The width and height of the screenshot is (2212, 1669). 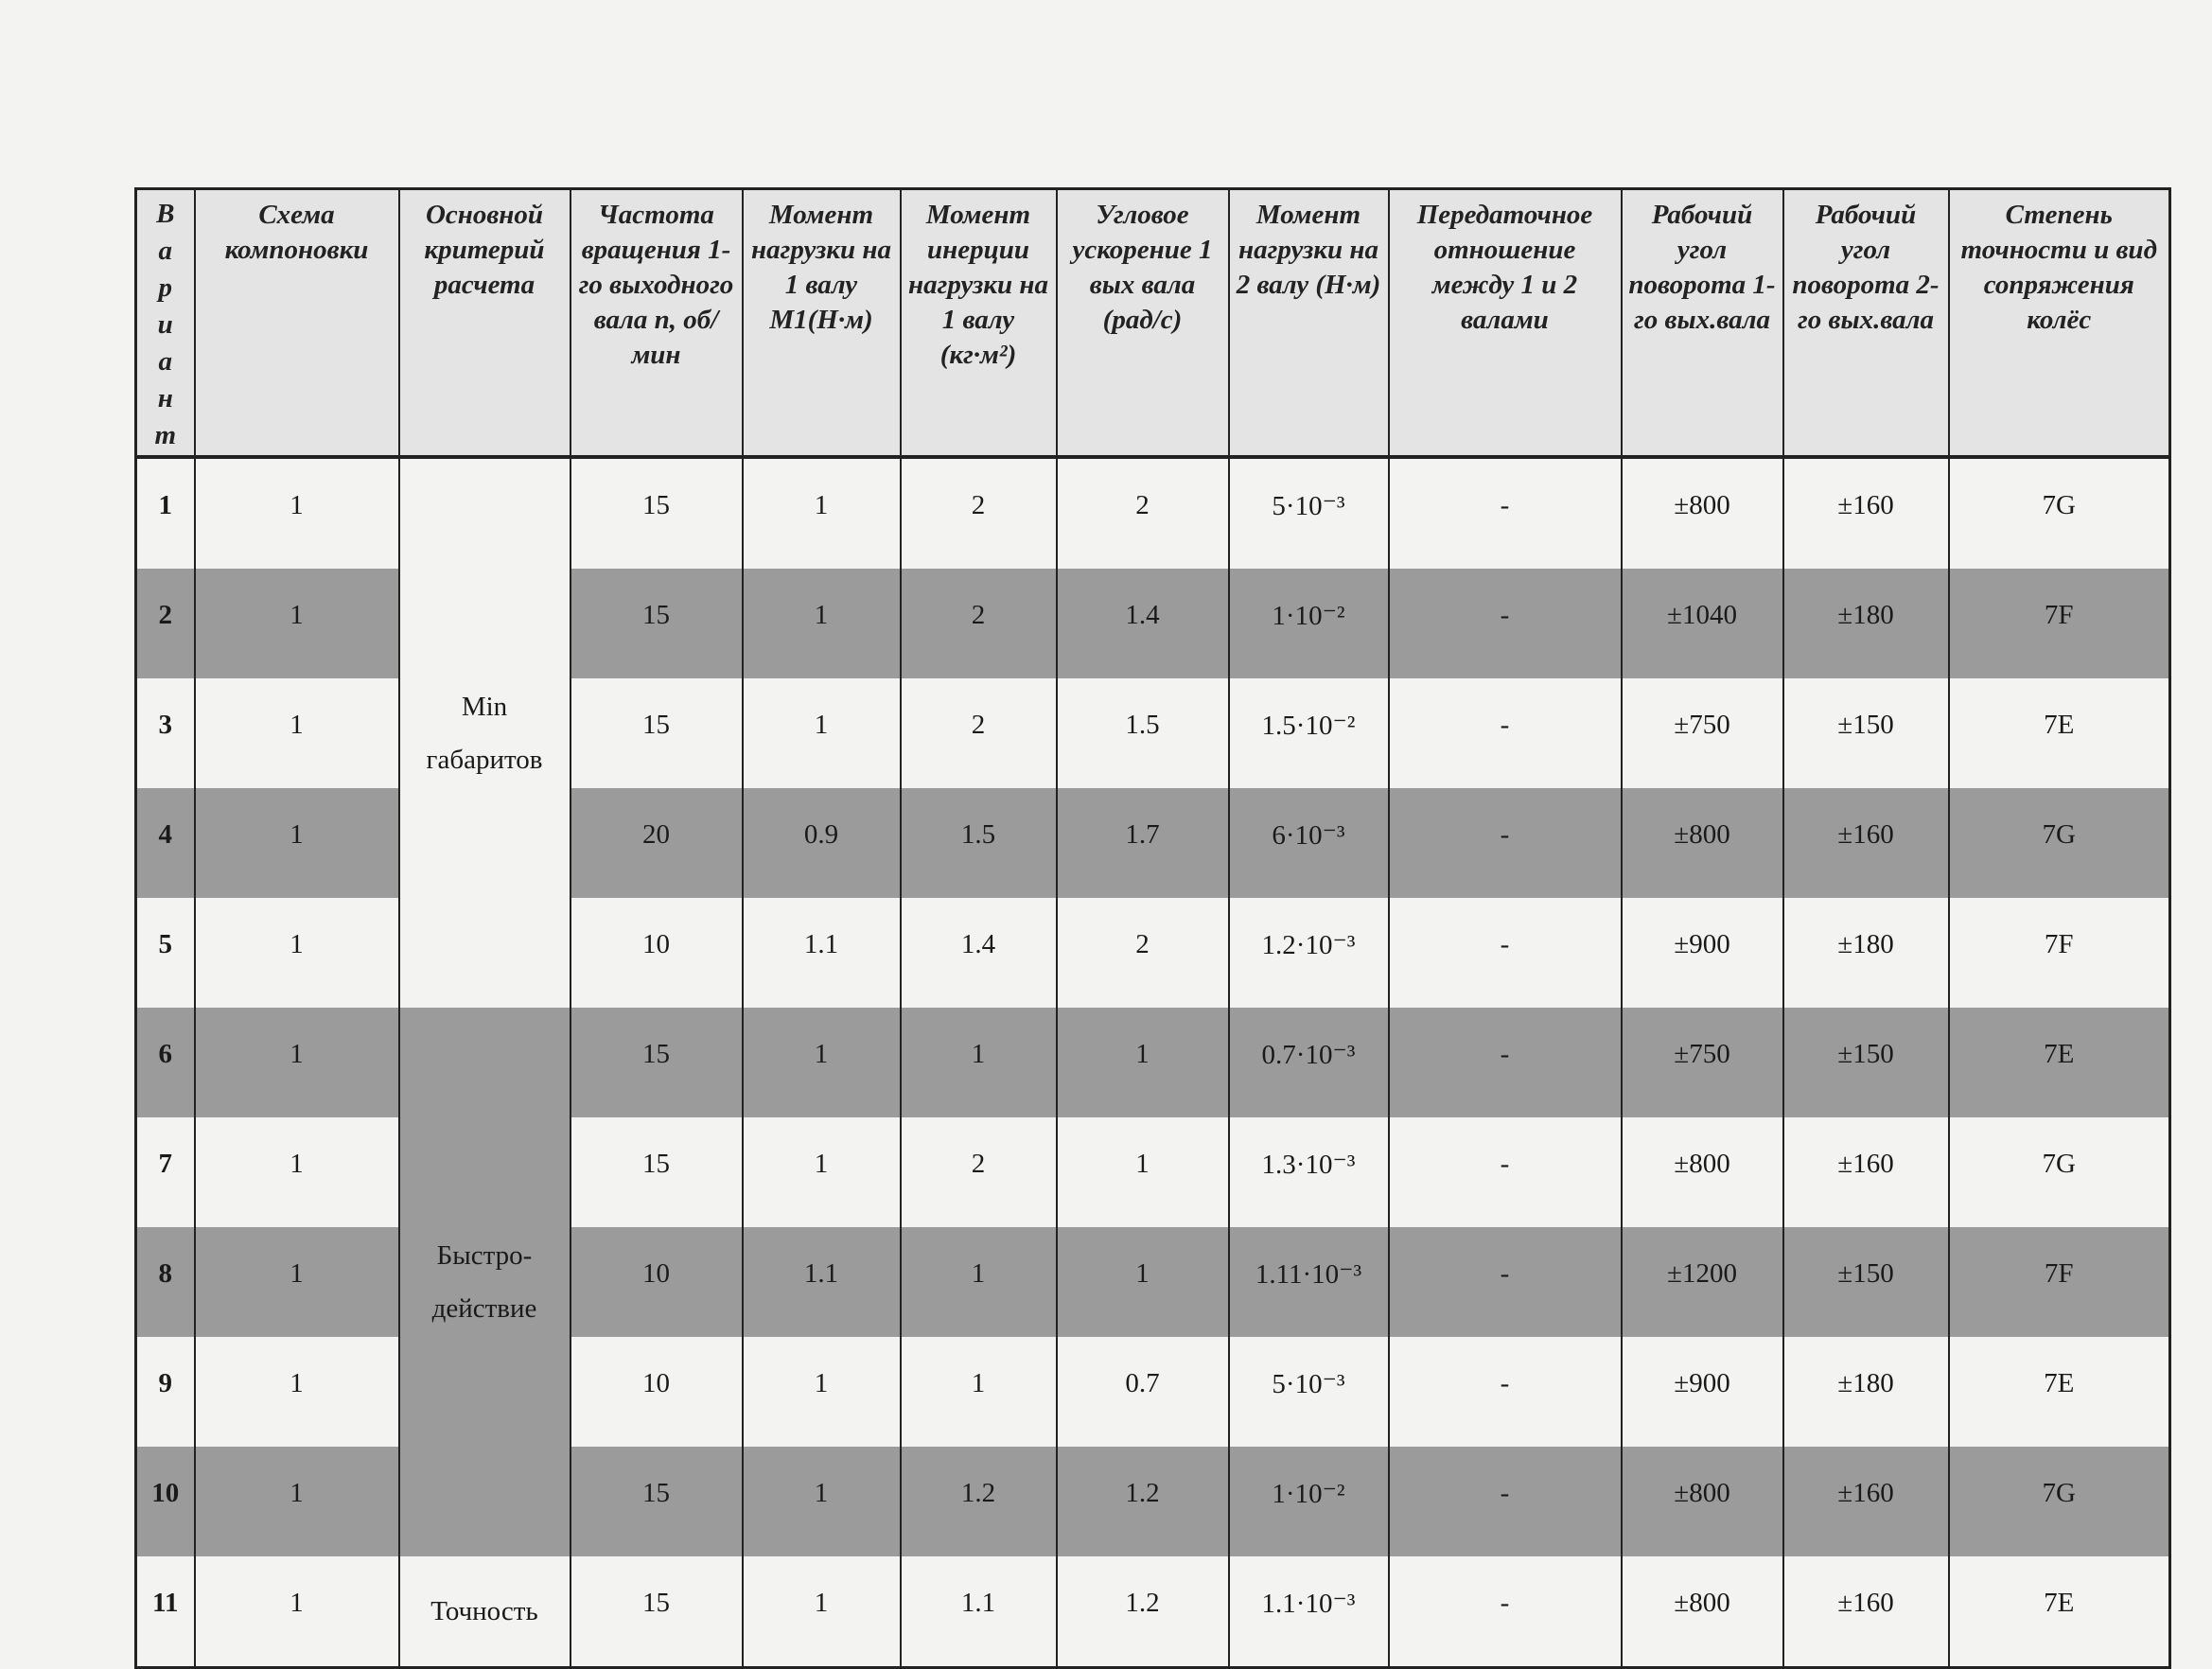 What do you see at coordinates (1309, 953) in the screenshot?
I see `cell-load-moment-2: 1.2·10⁻³` at bounding box center [1309, 953].